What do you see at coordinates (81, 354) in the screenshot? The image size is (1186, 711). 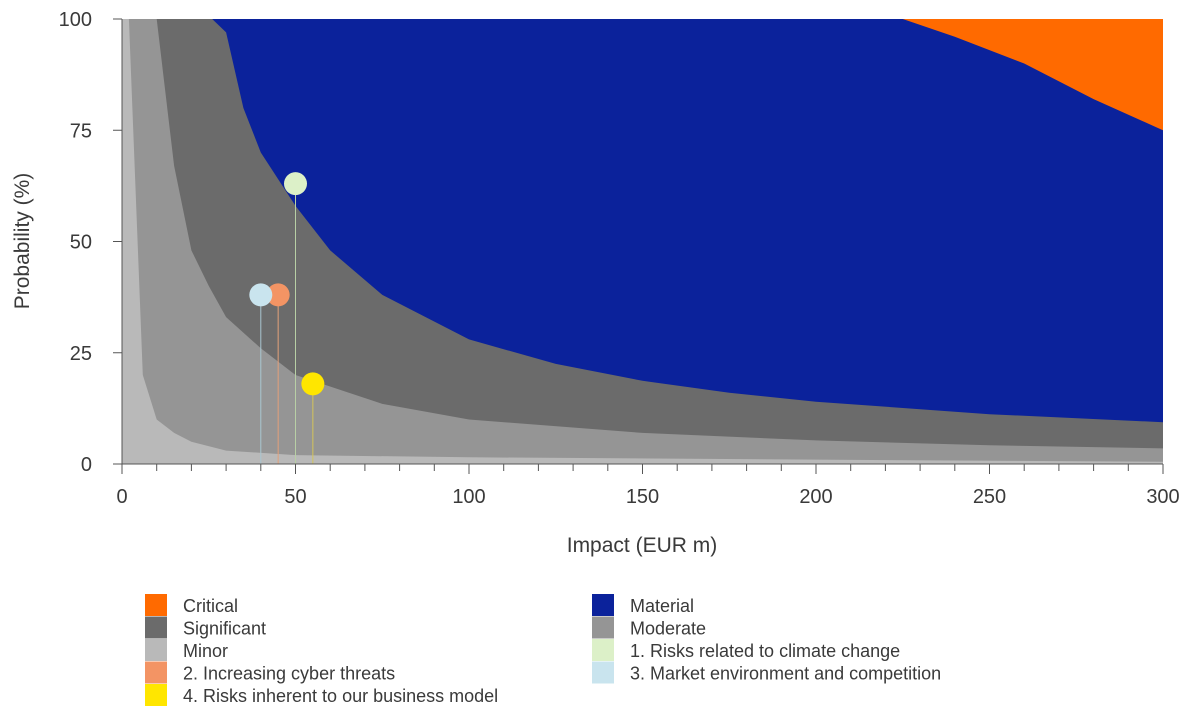 I see `y-tick-label: 25` at bounding box center [81, 354].